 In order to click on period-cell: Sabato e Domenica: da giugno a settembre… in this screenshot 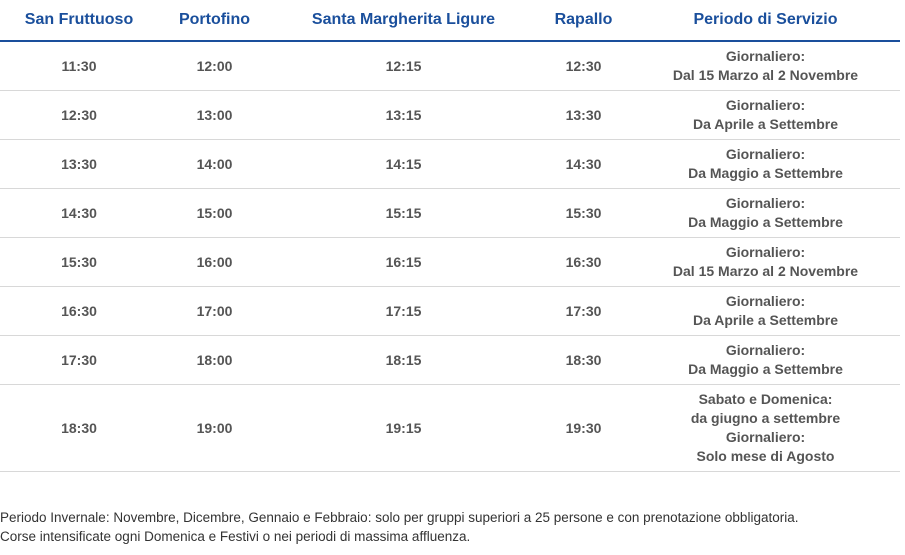, I will do `click(765, 428)`.